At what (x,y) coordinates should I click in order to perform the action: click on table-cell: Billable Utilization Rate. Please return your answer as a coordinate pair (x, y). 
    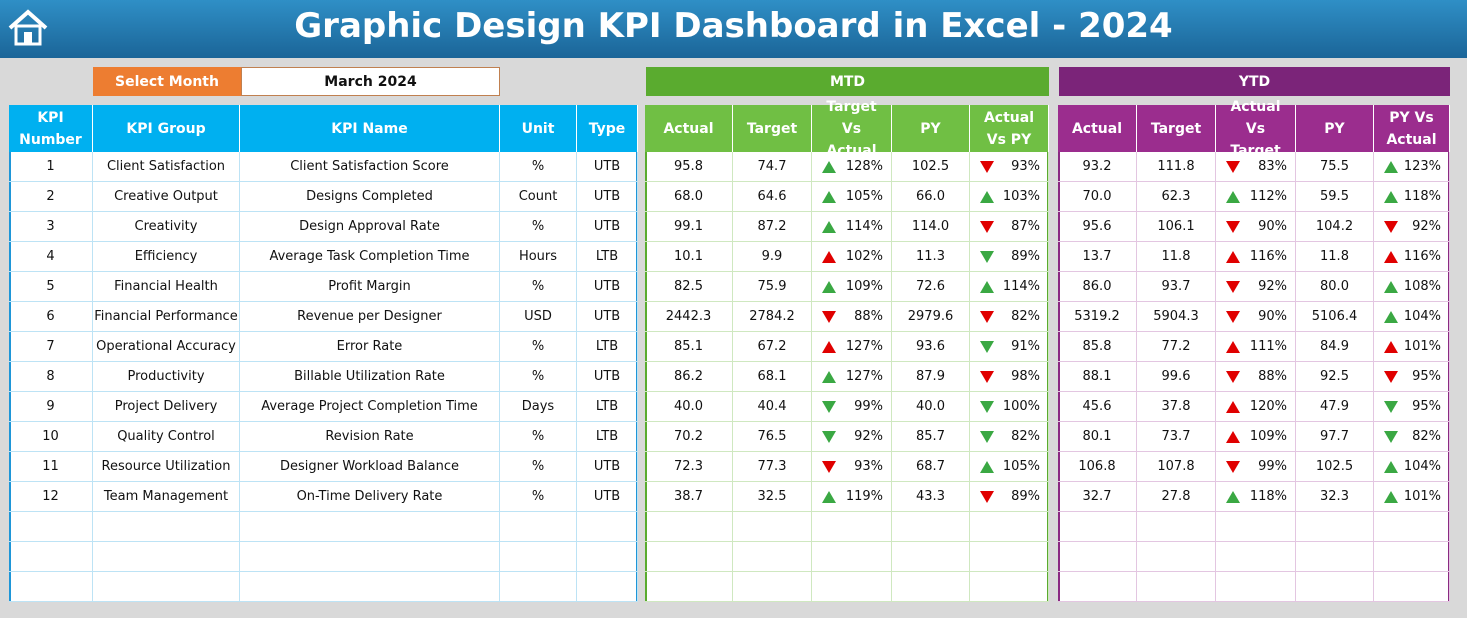
    Looking at the image, I should click on (370, 377).